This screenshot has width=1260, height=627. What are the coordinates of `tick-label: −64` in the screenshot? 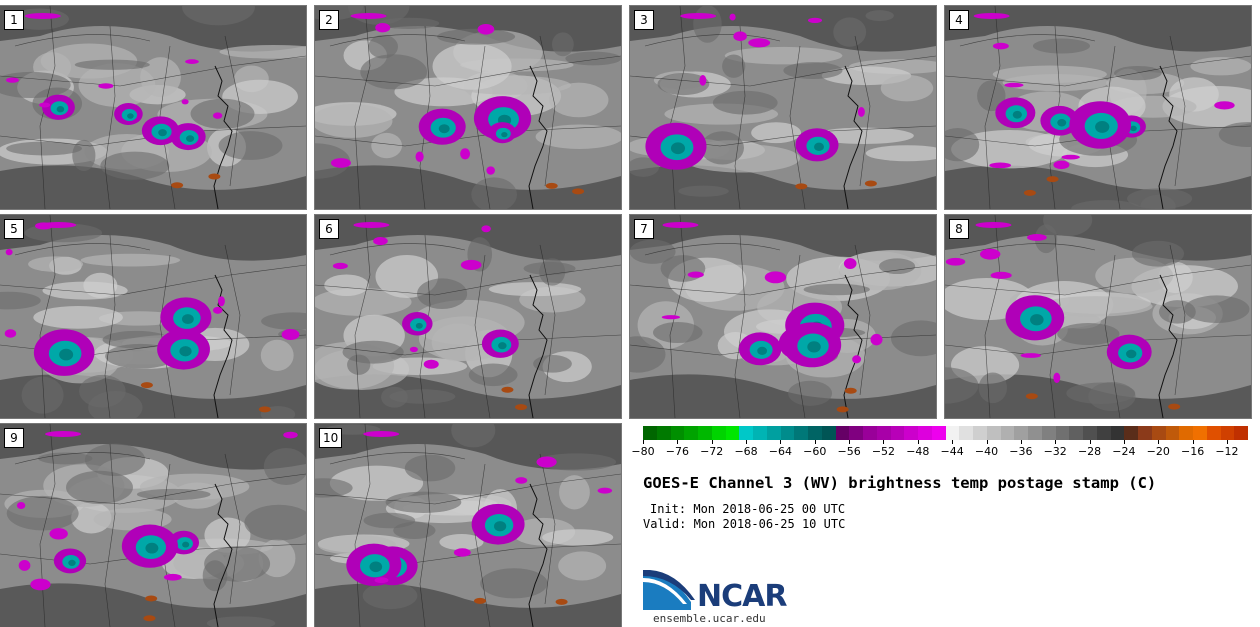 It's located at (780, 451).